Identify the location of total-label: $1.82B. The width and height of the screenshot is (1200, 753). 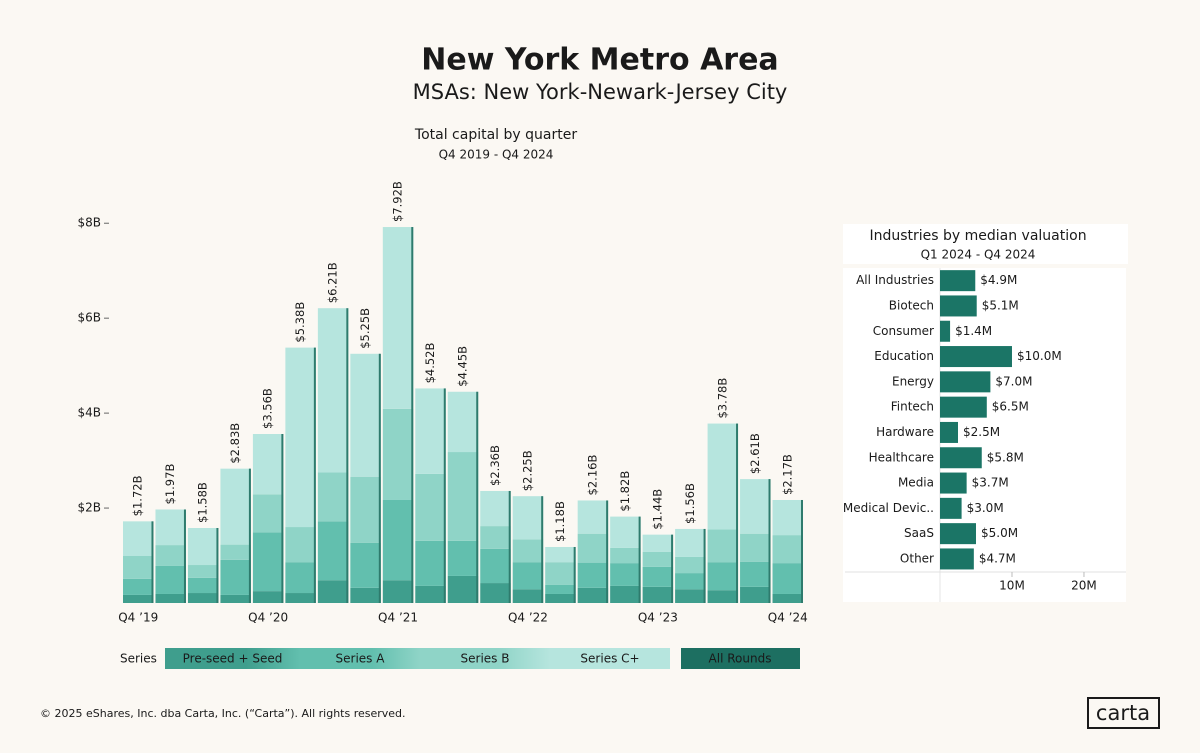
(625, 491).